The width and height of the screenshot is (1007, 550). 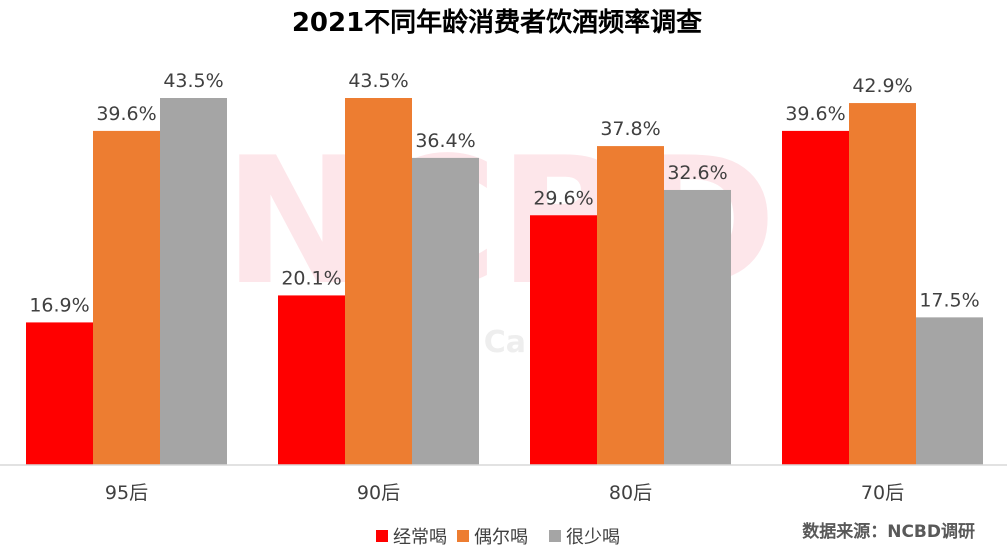 I want to click on data-label-3-2: 17.5%, so click(x=949, y=300).